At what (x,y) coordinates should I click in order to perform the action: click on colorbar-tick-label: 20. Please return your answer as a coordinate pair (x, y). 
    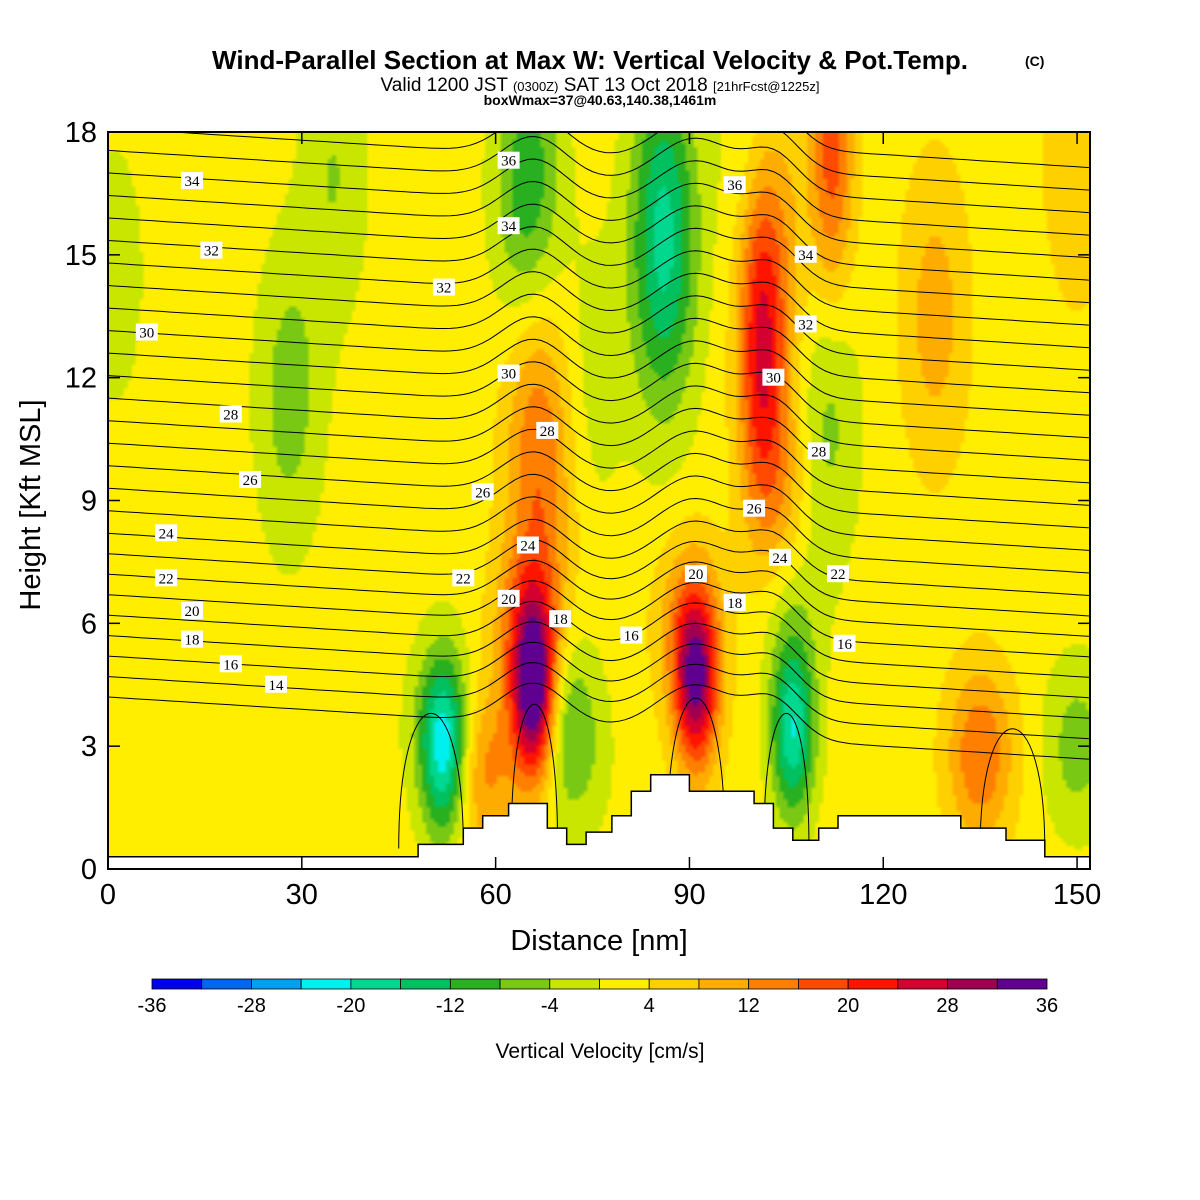
    Looking at the image, I should click on (848, 1006).